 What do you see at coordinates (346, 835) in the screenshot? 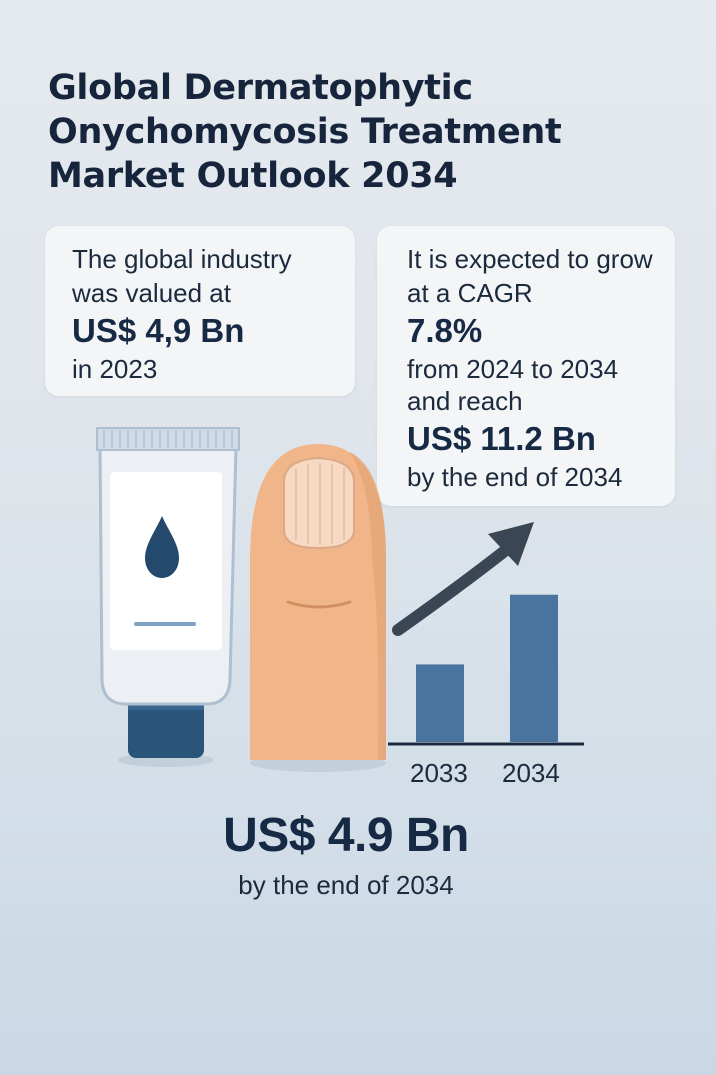
I see `bottom-value: US$ 4.9 Bn` at bounding box center [346, 835].